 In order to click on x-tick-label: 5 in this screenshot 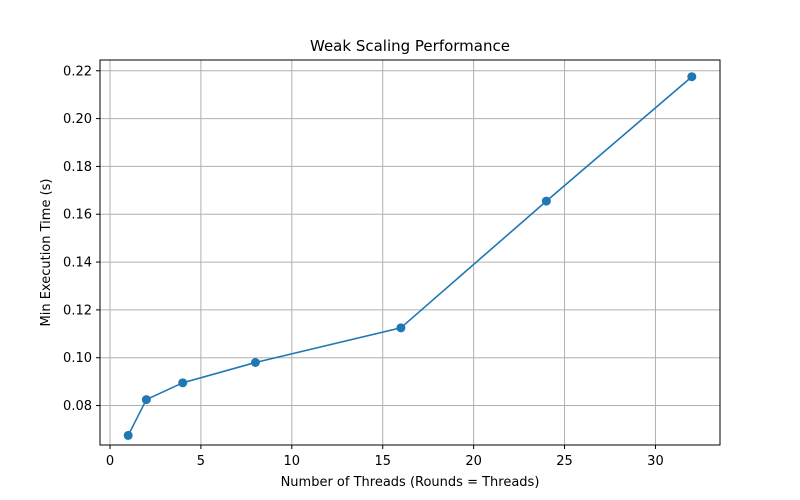, I will do `click(201, 461)`.